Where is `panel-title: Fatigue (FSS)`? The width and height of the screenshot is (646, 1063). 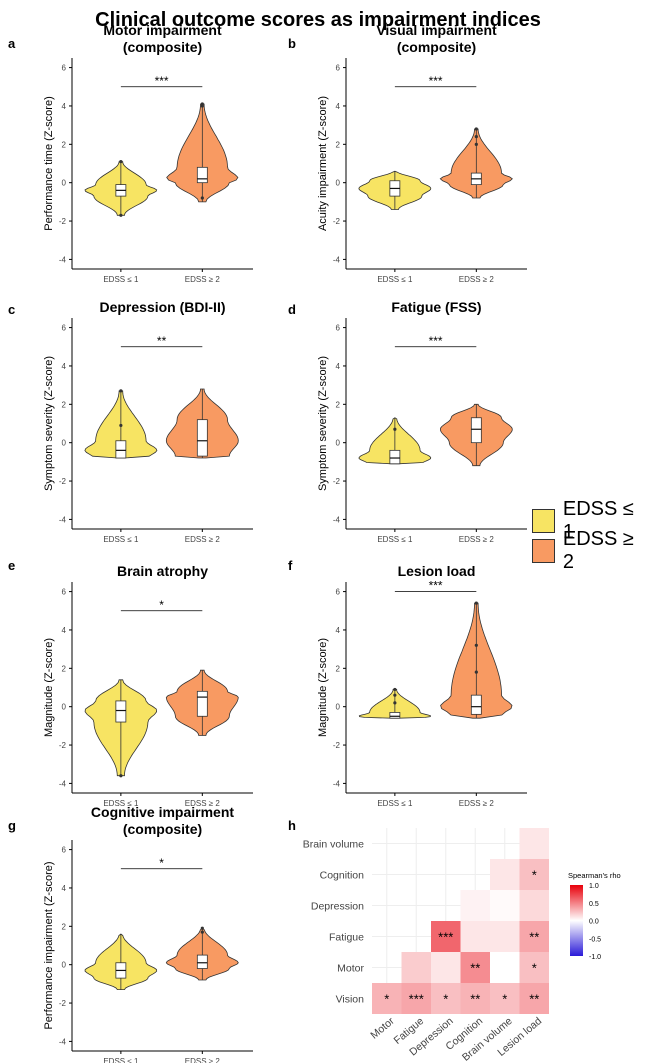 panel-title: Fatigue (FSS) is located at coordinates (436, 307).